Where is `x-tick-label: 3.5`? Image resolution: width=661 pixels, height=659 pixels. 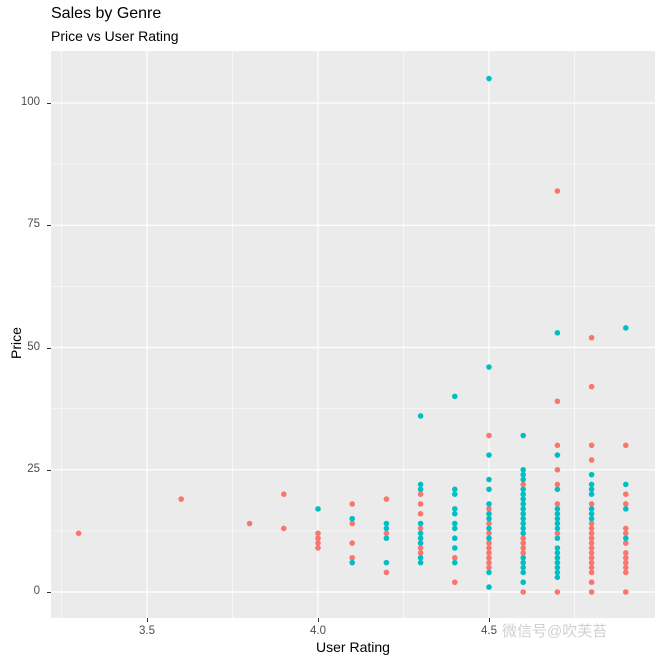
x-tick-label: 3.5 is located at coordinates (147, 631).